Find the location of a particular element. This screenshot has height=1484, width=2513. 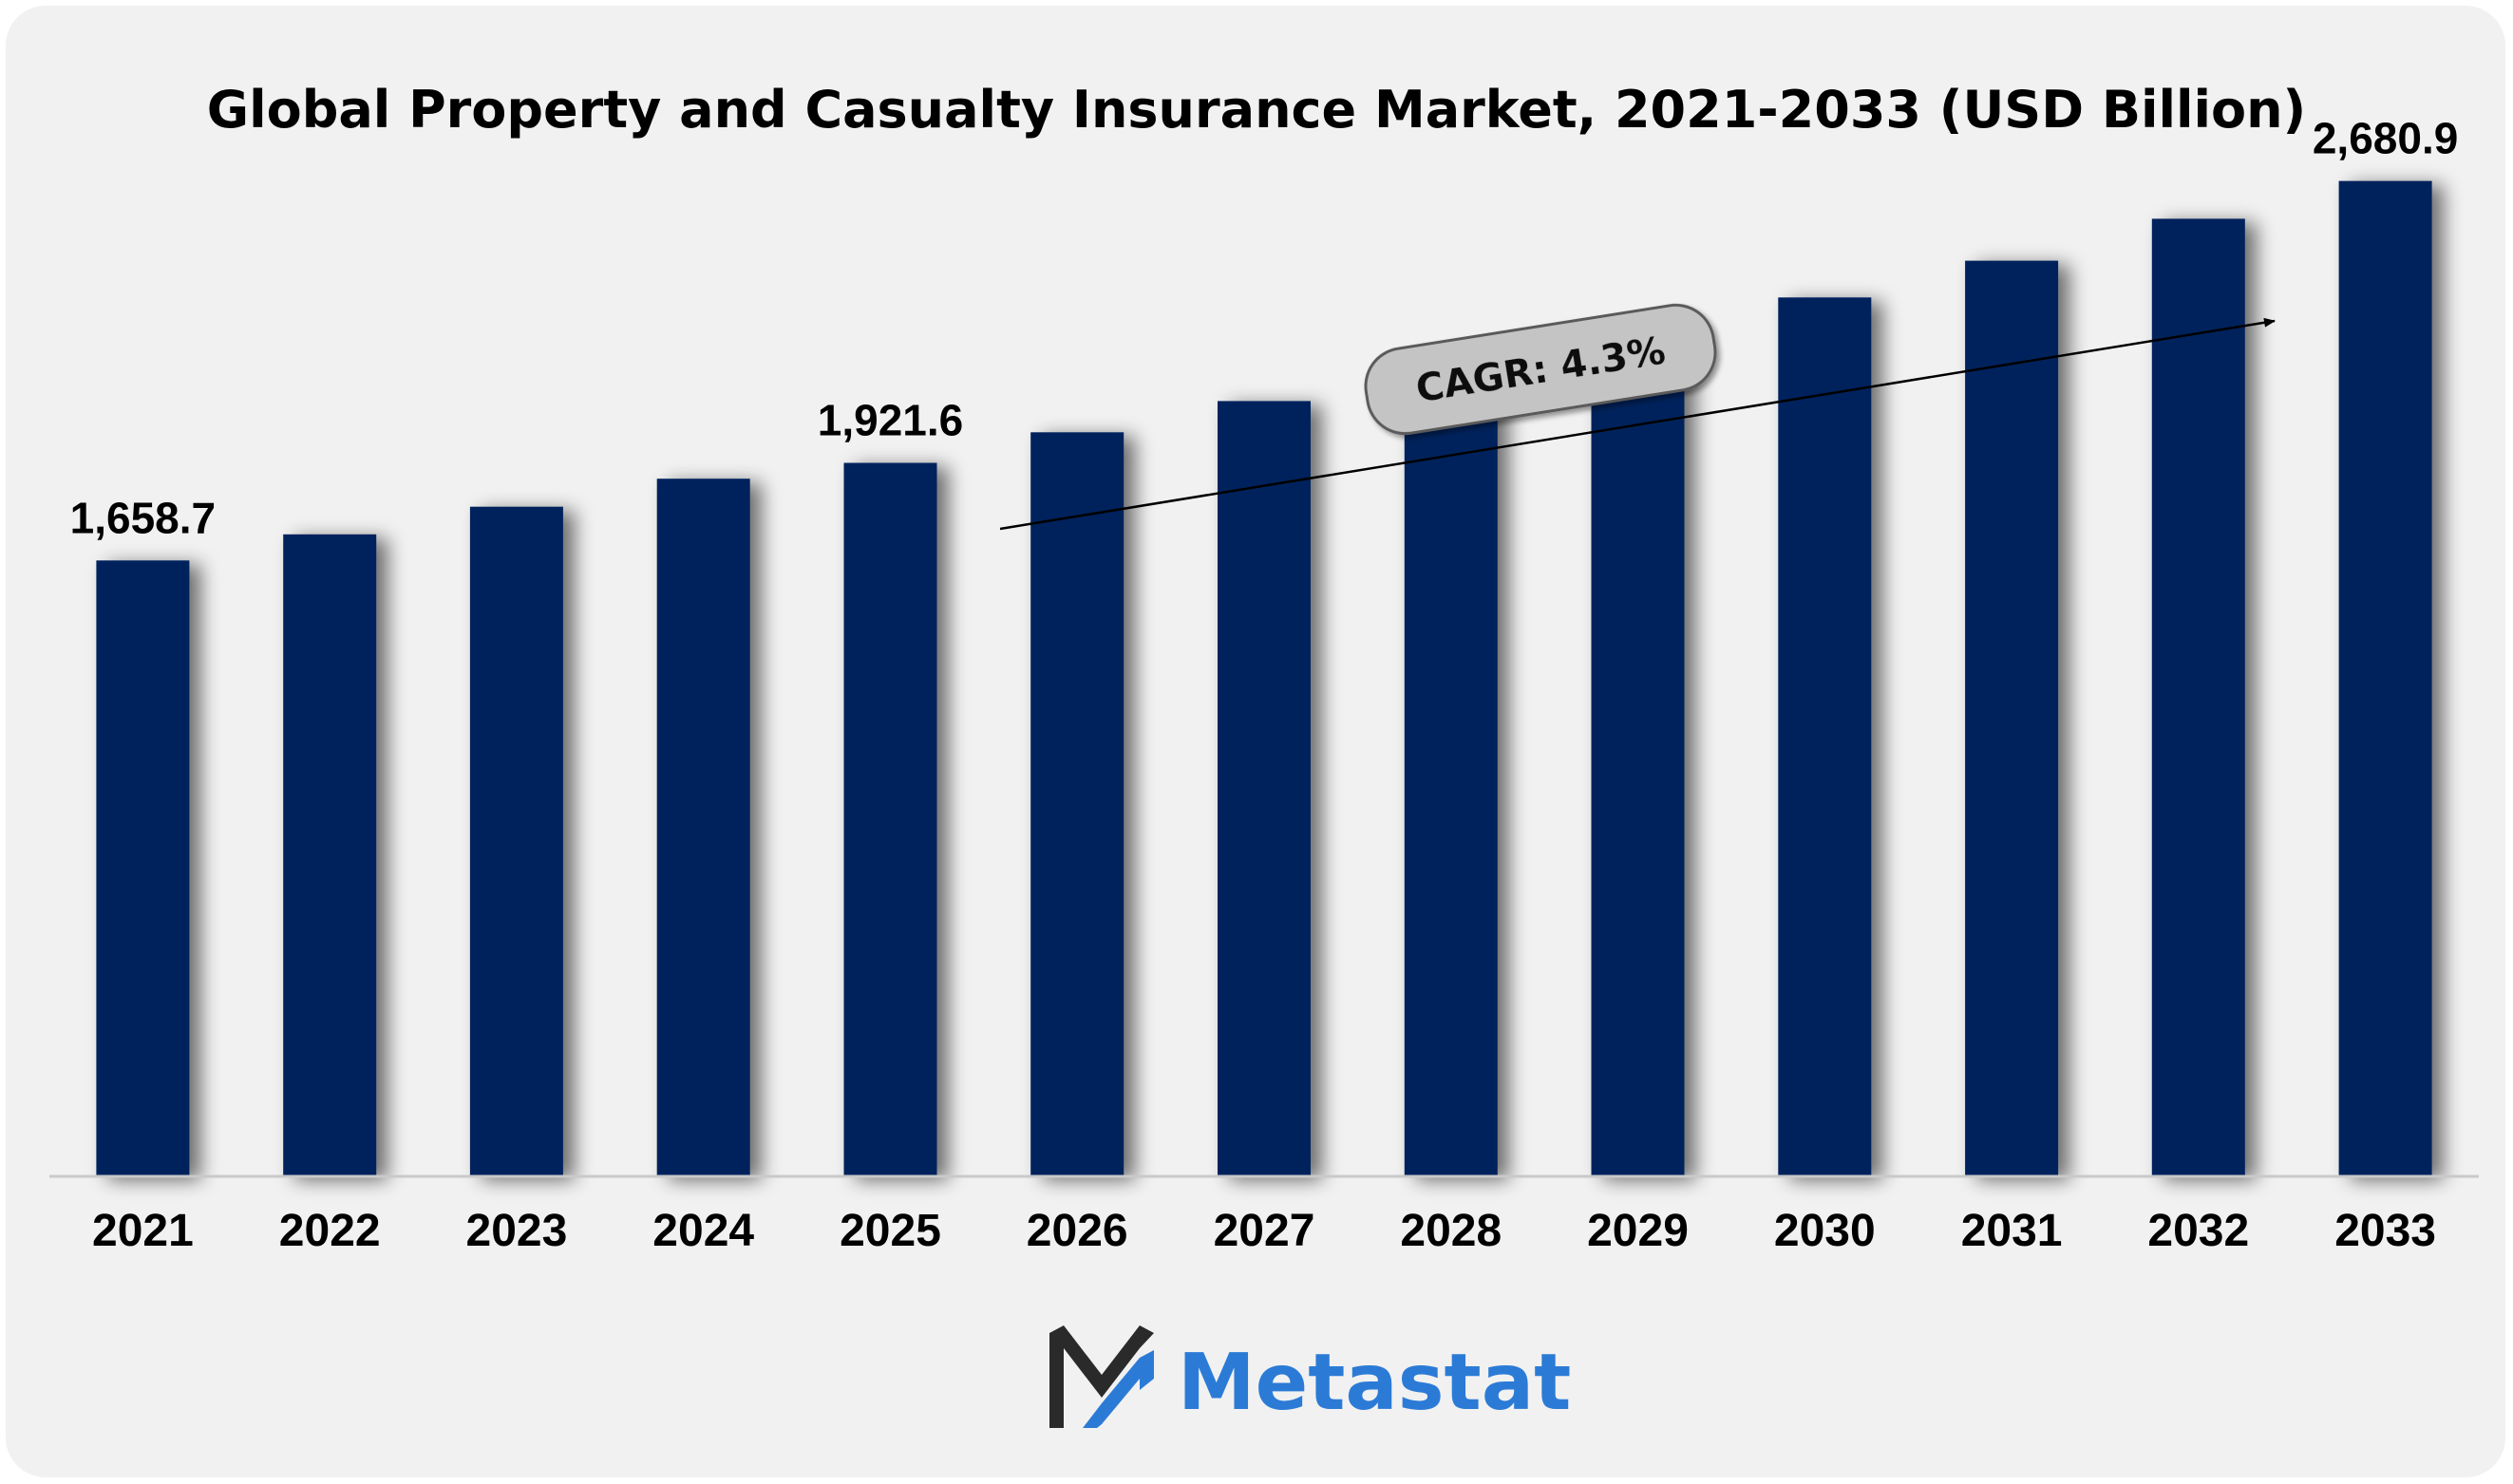

data-label-2033: 2,680.9 is located at coordinates (2386, 138).